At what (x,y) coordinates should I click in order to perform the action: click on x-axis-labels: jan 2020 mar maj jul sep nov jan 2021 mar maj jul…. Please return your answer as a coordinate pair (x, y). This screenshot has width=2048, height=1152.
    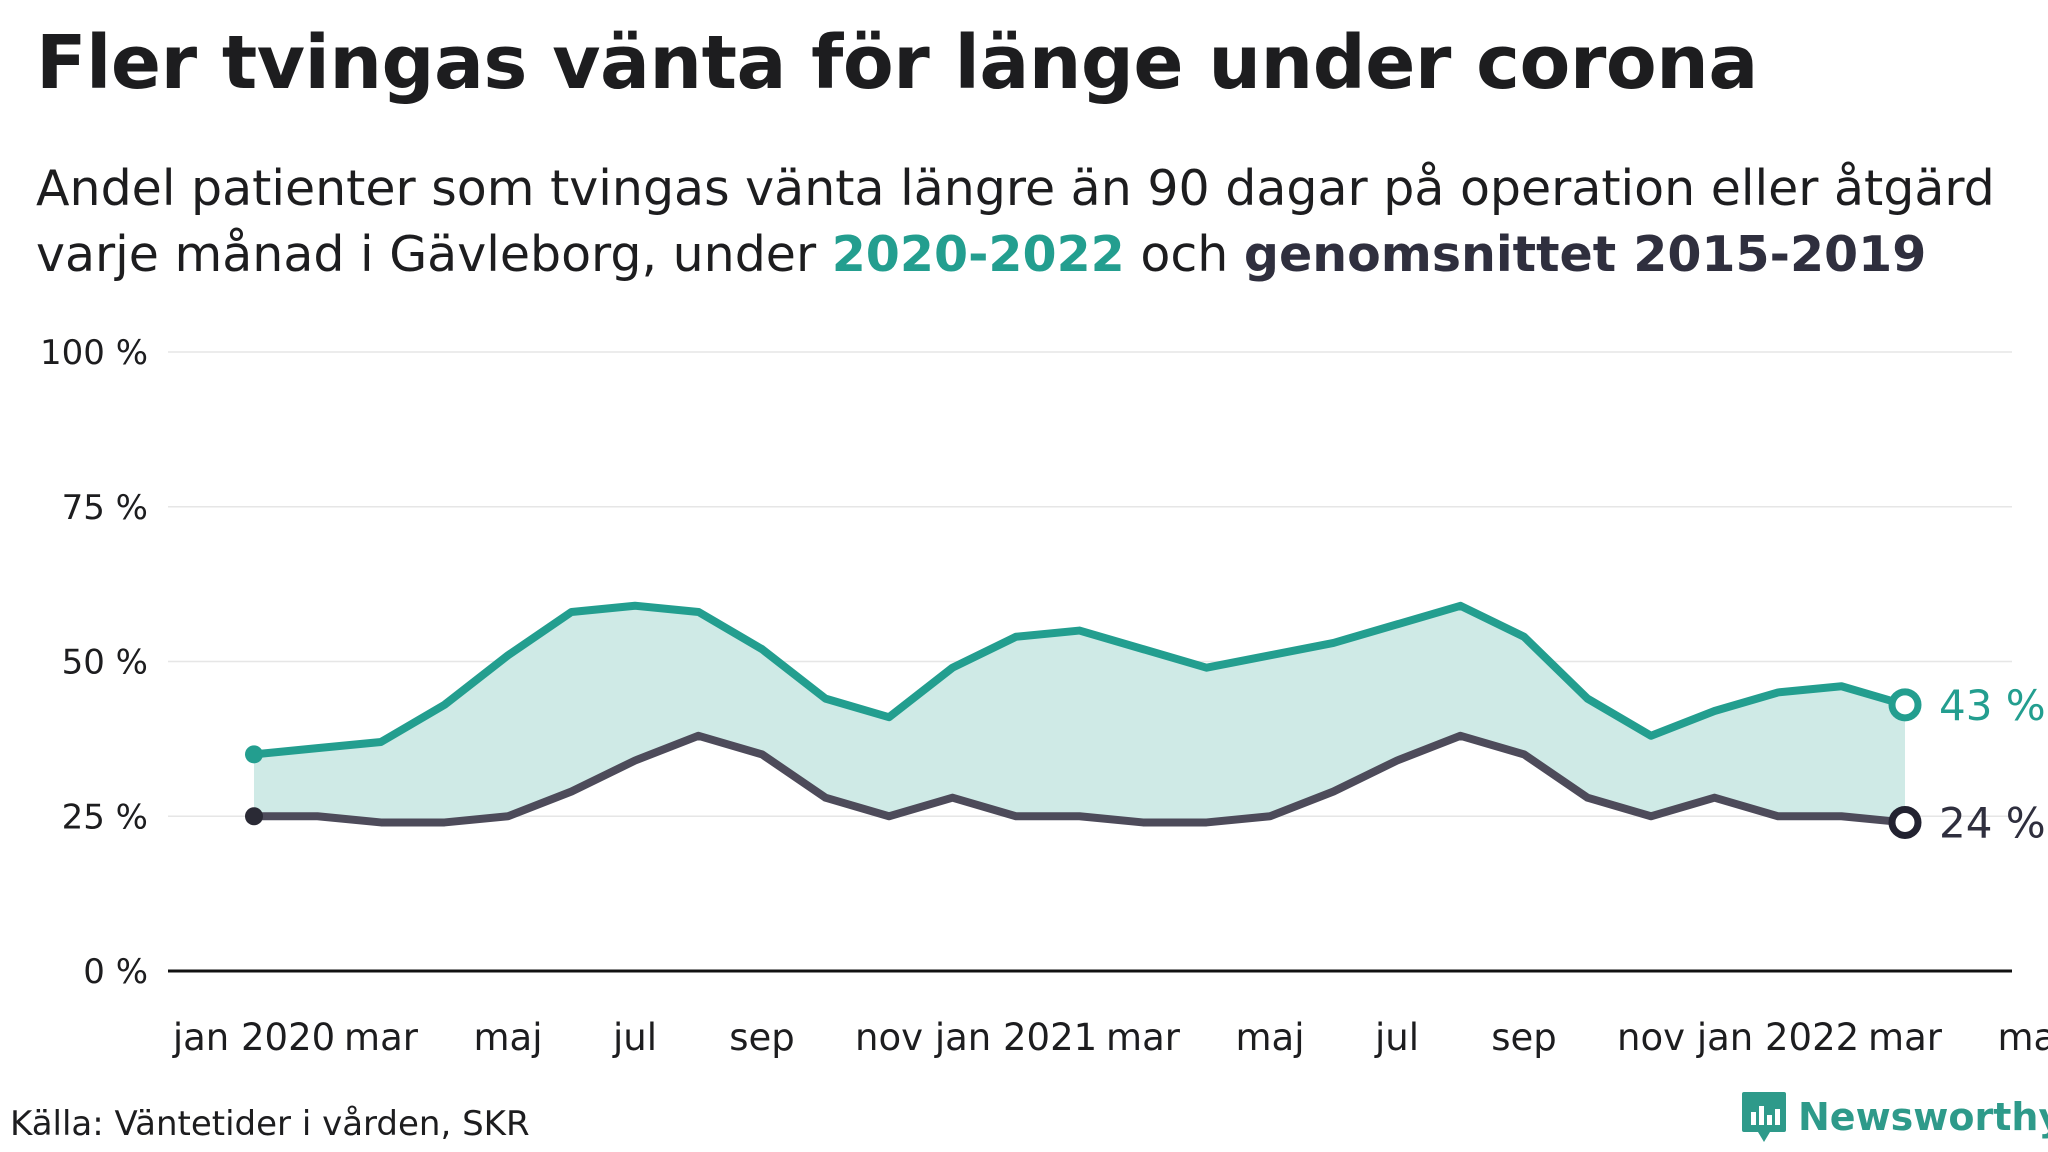
    Looking at the image, I should click on (1110, 1037).